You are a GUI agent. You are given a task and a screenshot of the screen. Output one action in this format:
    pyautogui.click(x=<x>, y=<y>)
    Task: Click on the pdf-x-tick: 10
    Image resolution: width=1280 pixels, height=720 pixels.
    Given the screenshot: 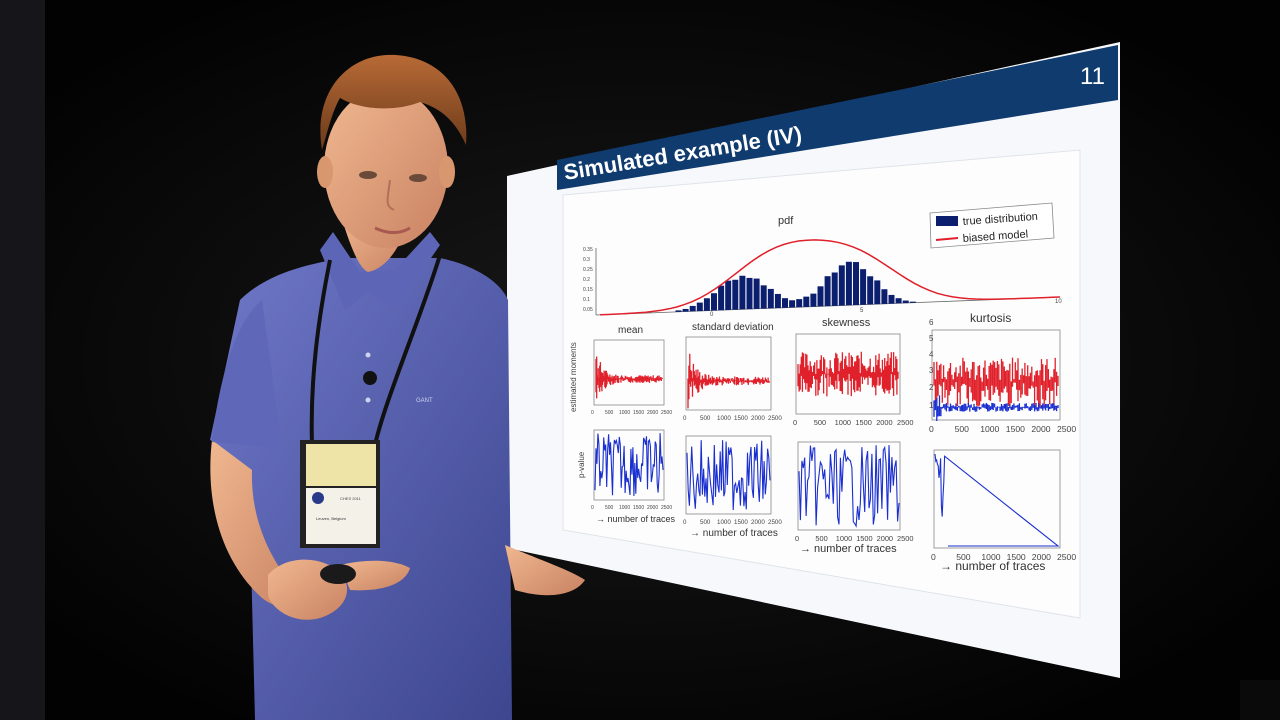 What is the action you would take?
    pyautogui.click(x=1058, y=302)
    